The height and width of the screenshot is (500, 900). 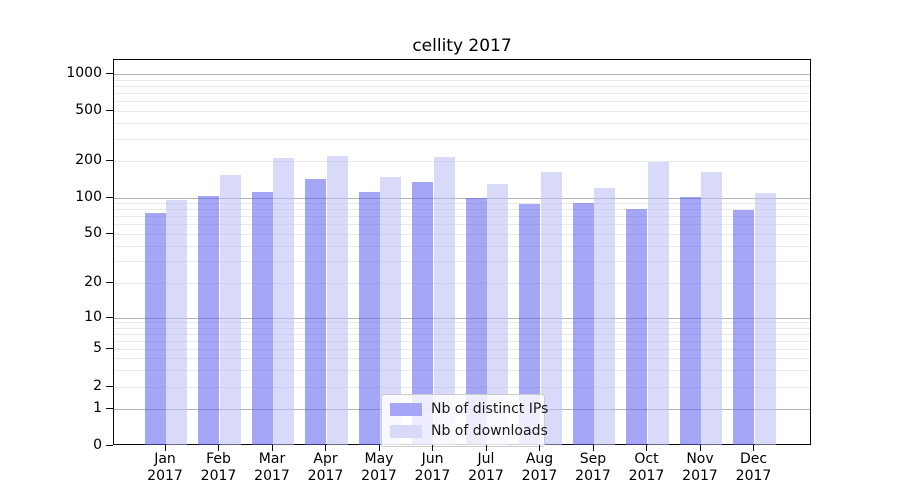 What do you see at coordinates (432, 467) in the screenshot?
I see `x-tick-label-jun: Jun 2017` at bounding box center [432, 467].